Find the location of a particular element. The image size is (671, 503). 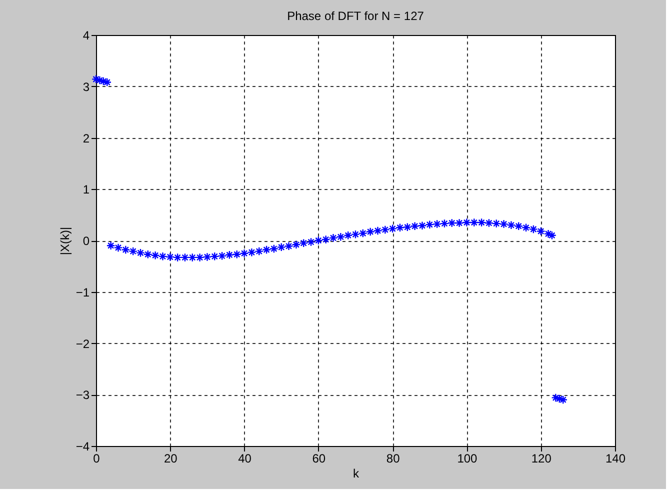

y-tick-label: 1 is located at coordinates (86, 189).